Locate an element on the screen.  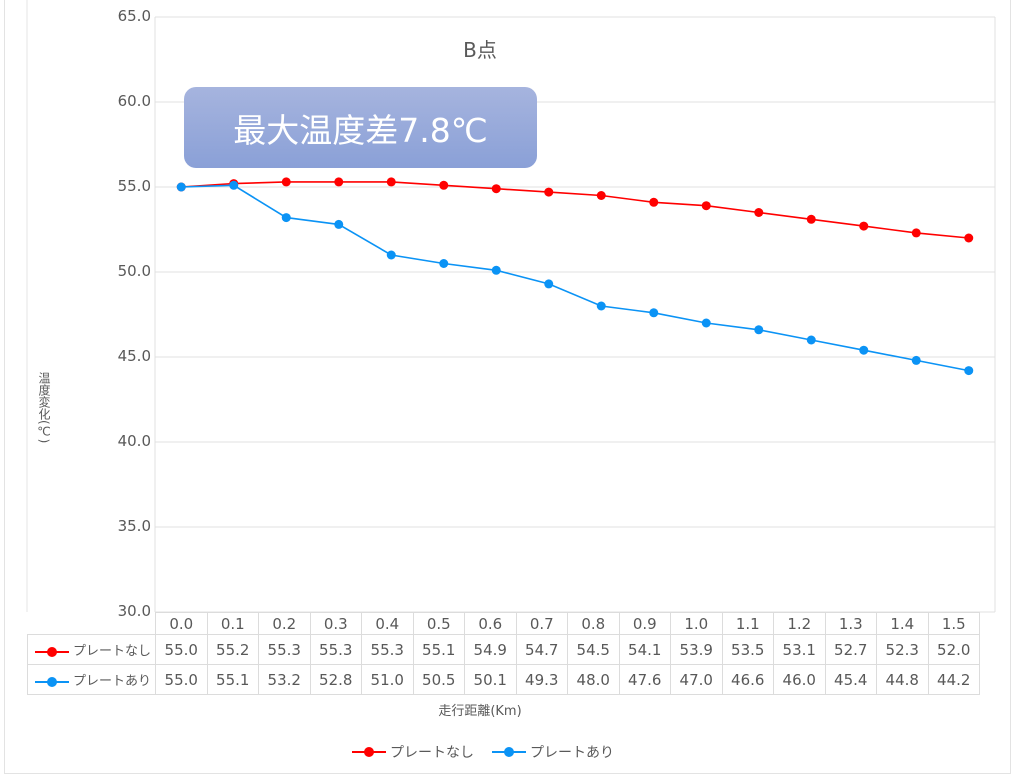
legend-label: プレートなし is located at coordinates (432, 753).